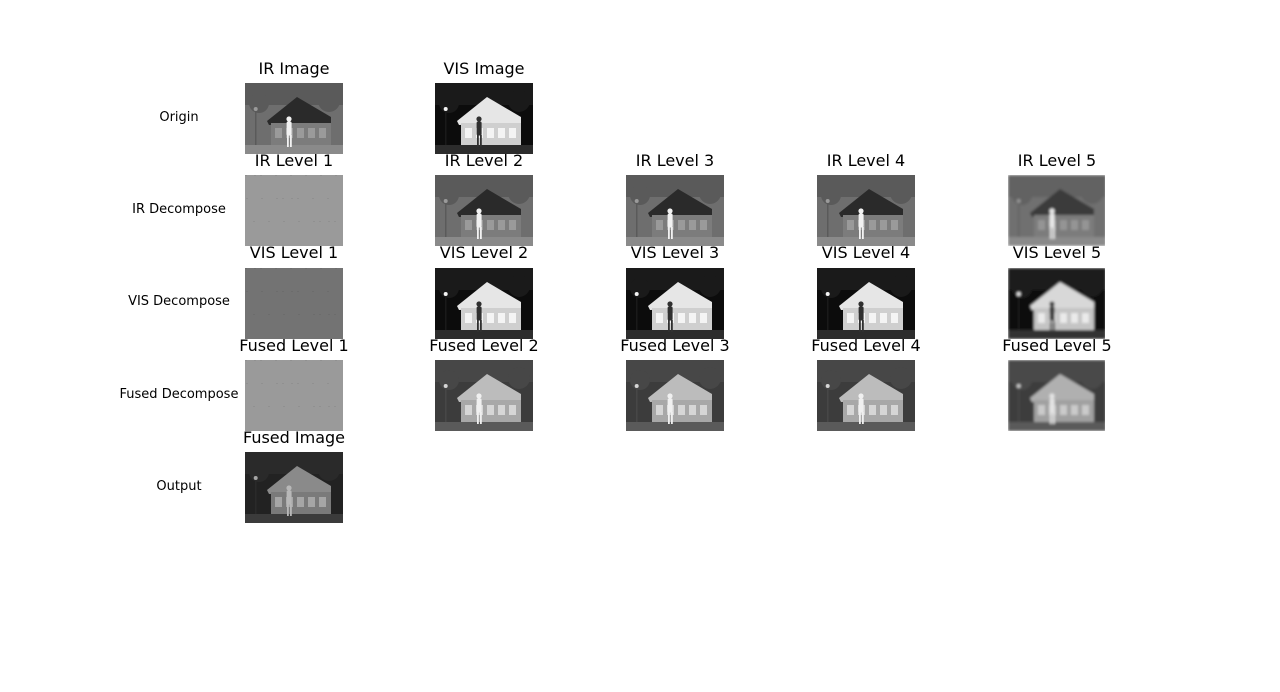 This screenshot has width=1280, height=692. Describe the element at coordinates (675, 160) in the screenshot. I see `cell-title: IR Level 3` at that location.